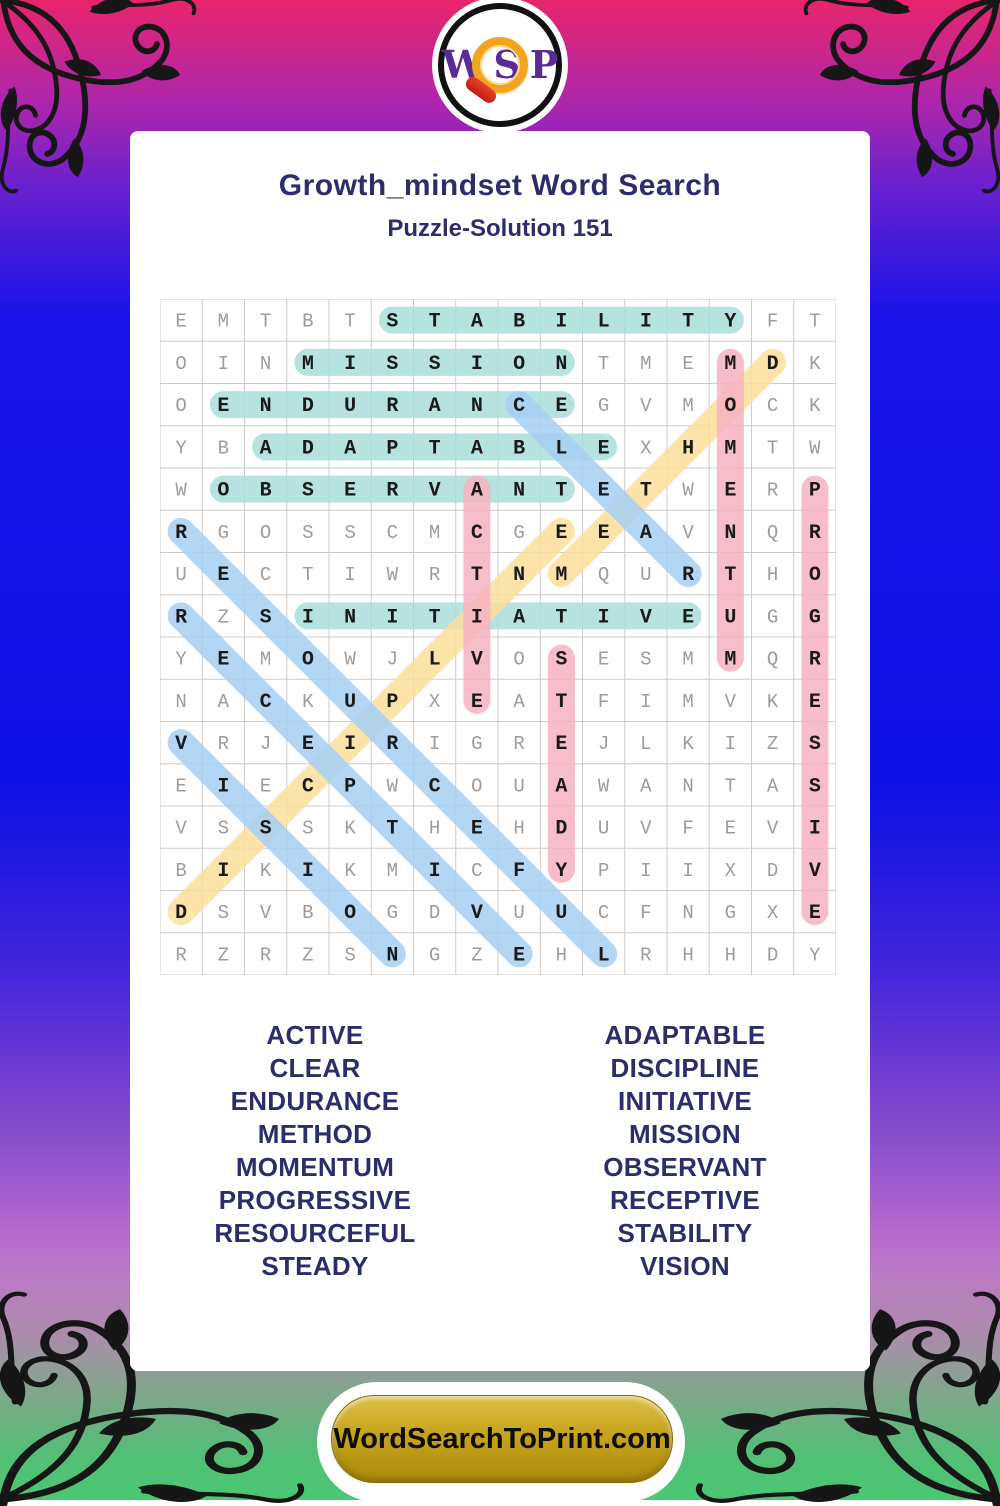 The width and height of the screenshot is (1000, 1506). Describe the element at coordinates (603, 489) in the screenshot. I see `highlight-band-clear` at that location.